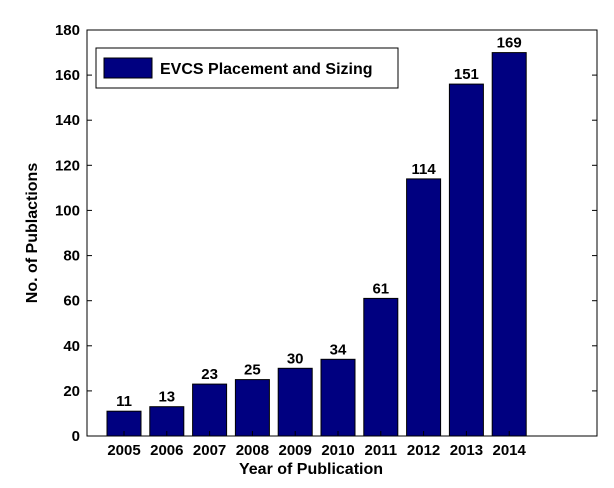  Describe the element at coordinates (32, 233) in the screenshot. I see `y-axis-label: No. of Publactions` at that location.